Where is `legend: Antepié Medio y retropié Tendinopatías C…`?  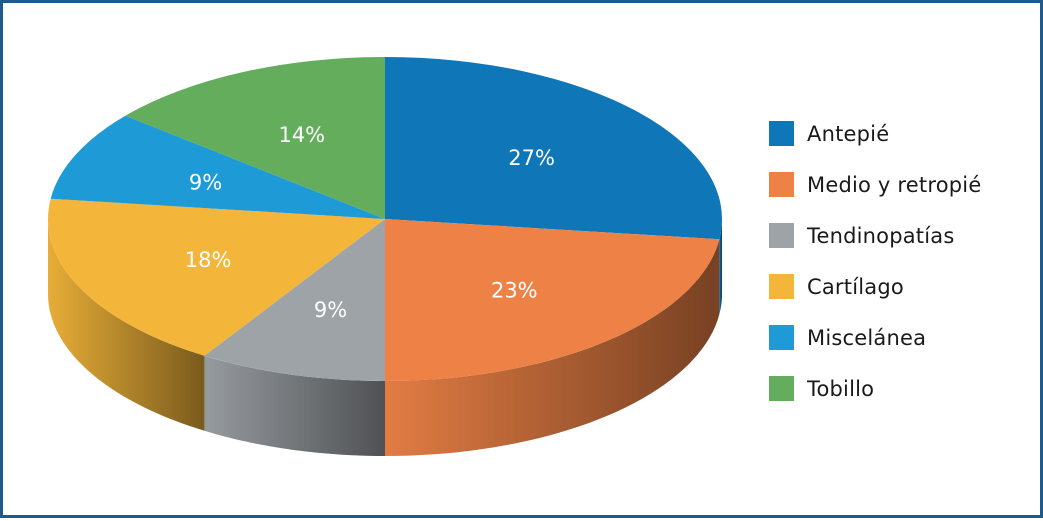 legend: Antepié Medio y retropié Tendinopatías C… is located at coordinates (875, 261).